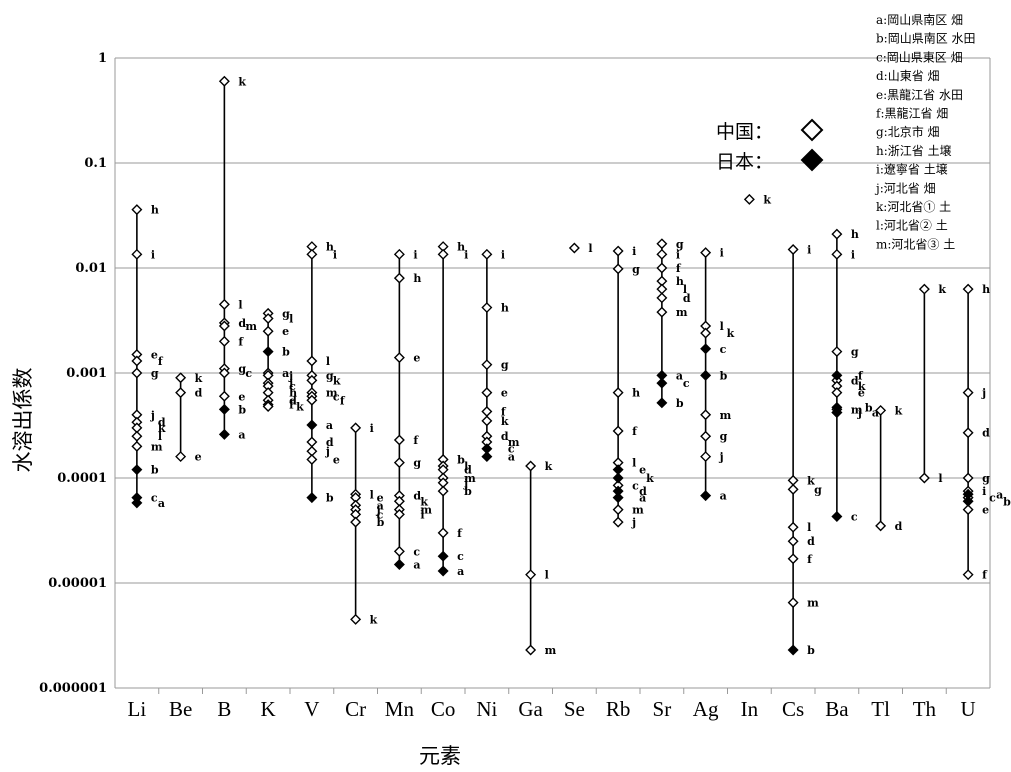  I want to click on y-tick-label: 0.1, so click(95, 163).